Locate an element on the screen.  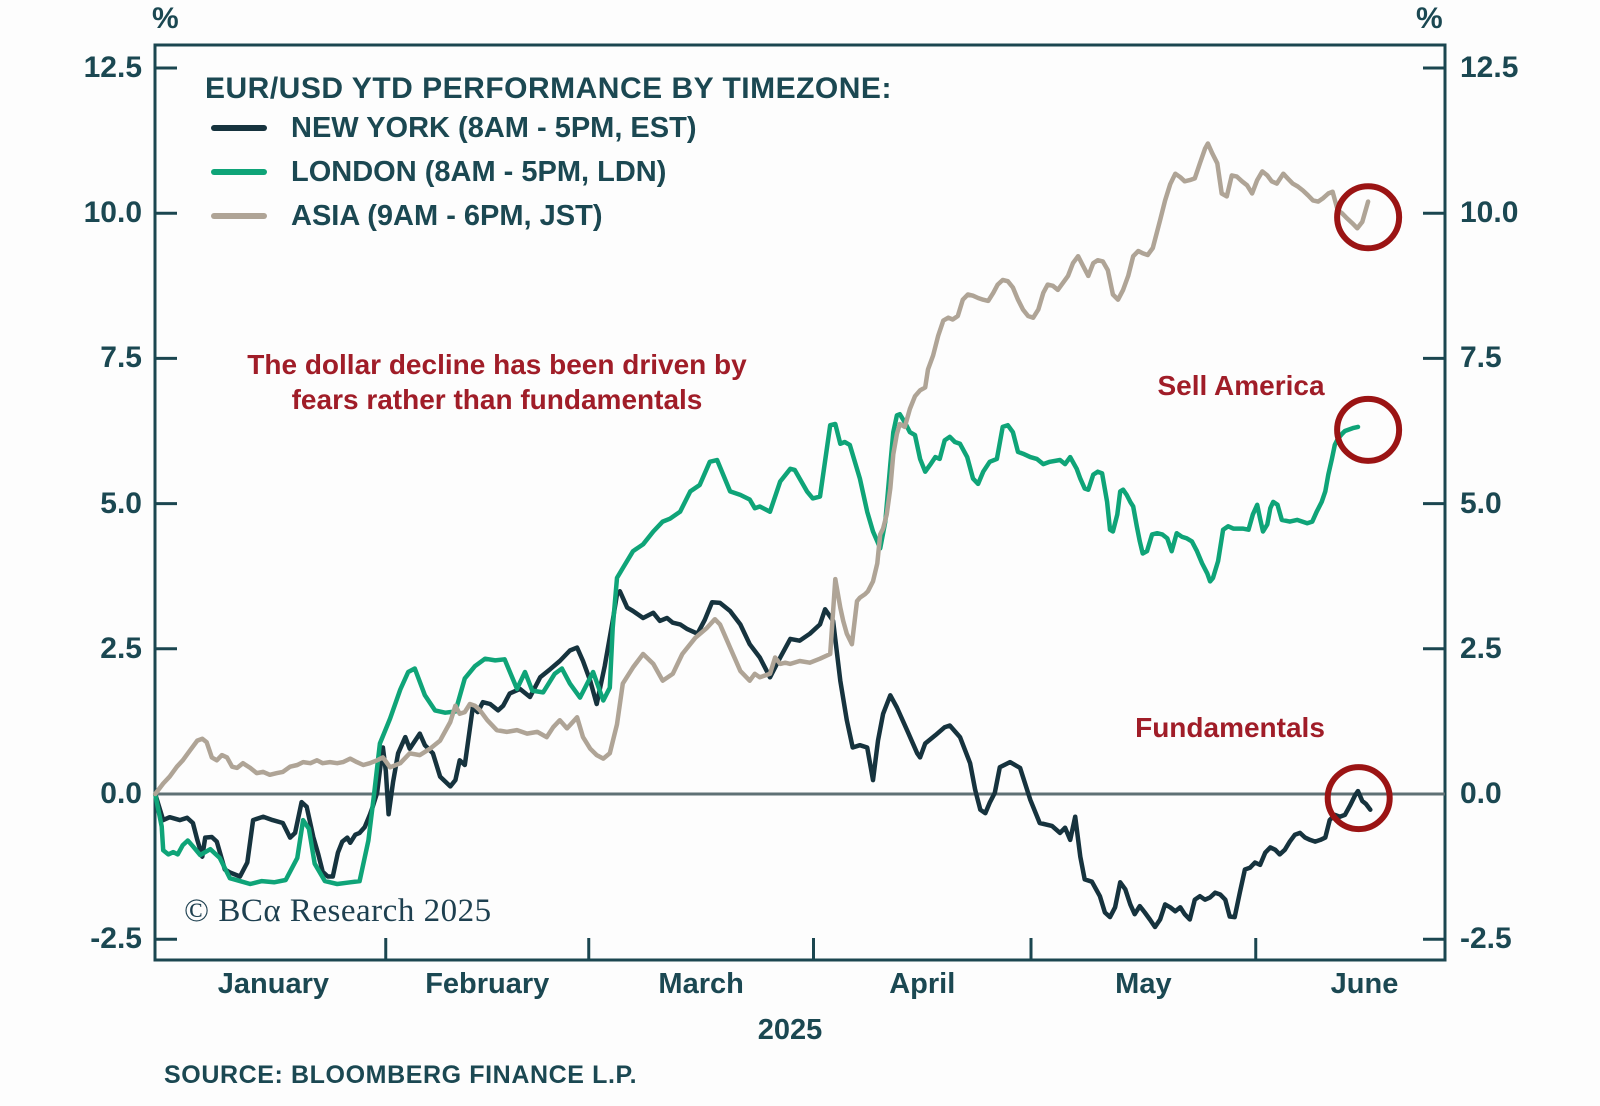
legend-label-london: LONDON (8AM - 5PM, LDN) is located at coordinates (479, 171).